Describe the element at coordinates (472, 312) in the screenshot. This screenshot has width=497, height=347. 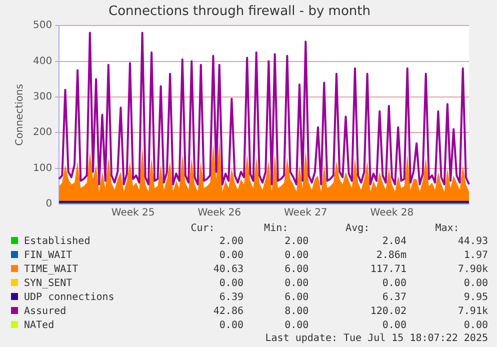
I see `text: 7.91k` at that location.